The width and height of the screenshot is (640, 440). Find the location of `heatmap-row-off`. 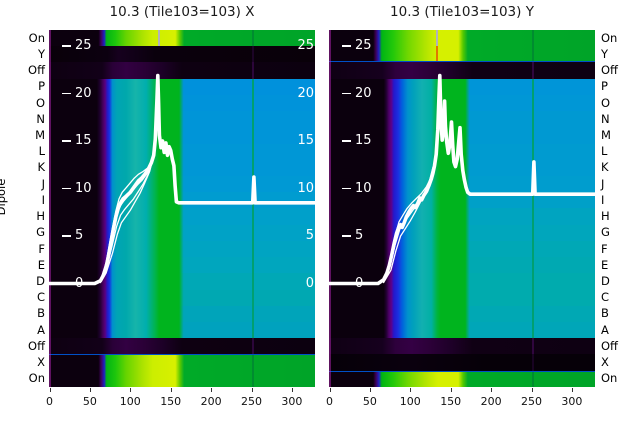

heatmap-row-off is located at coordinates (462, 346).